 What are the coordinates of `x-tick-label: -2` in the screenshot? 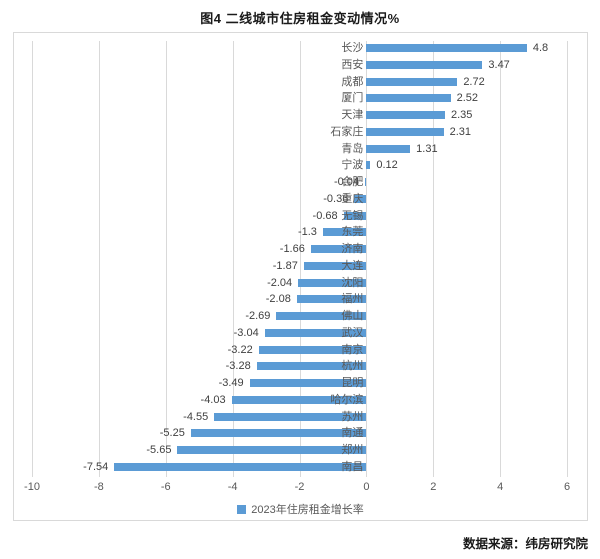 It's located at (299, 487).